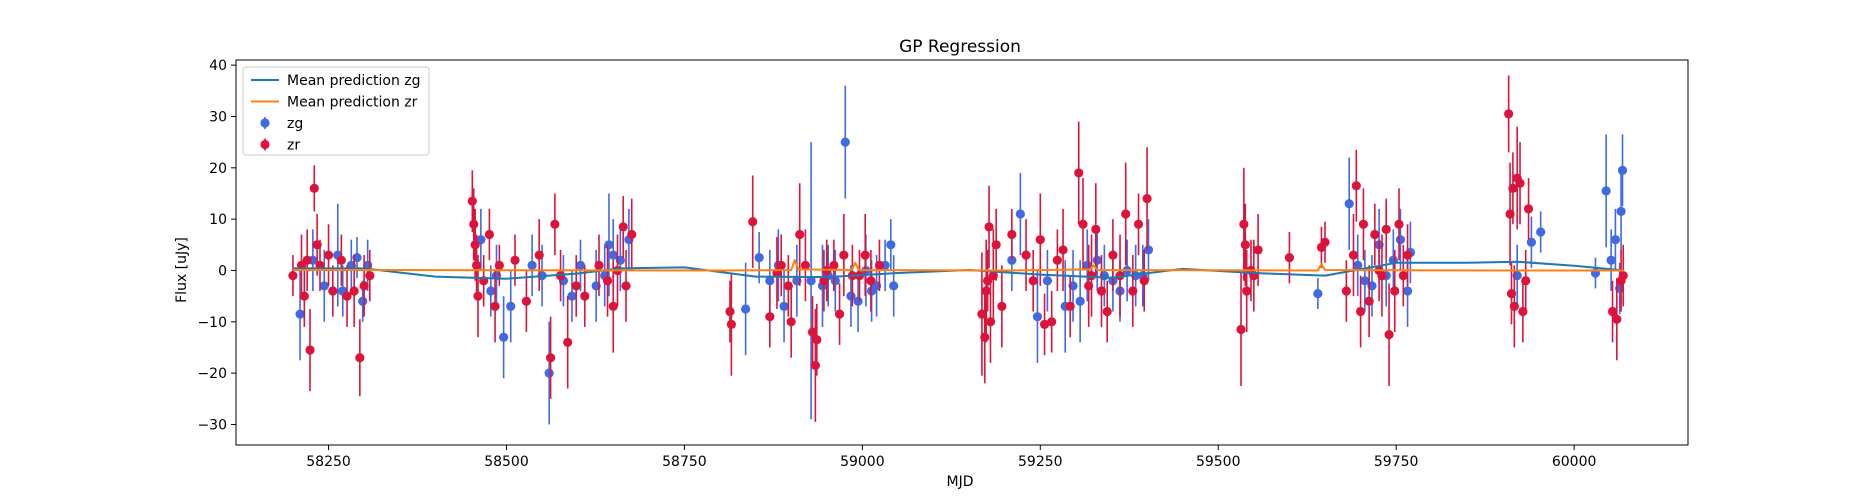  Describe the element at coordinates (218, 220) in the screenshot. I see `y-tick-label: 10` at that location.